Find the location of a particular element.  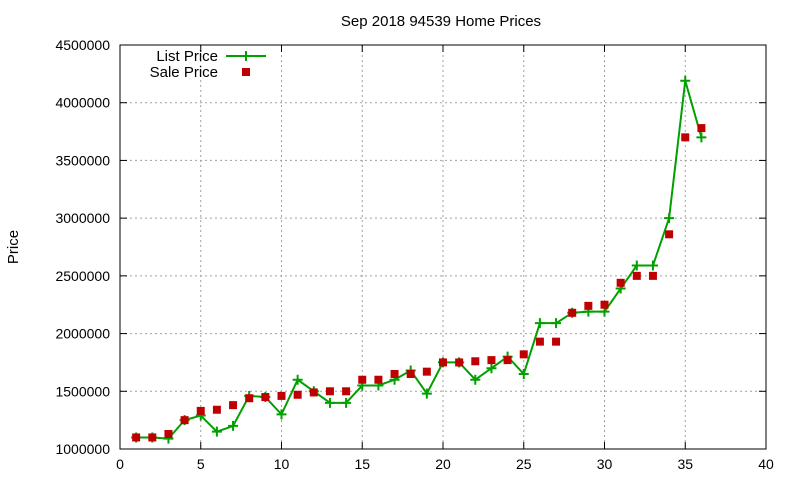

y-tick-label: 2000000 is located at coordinates (82, 334).